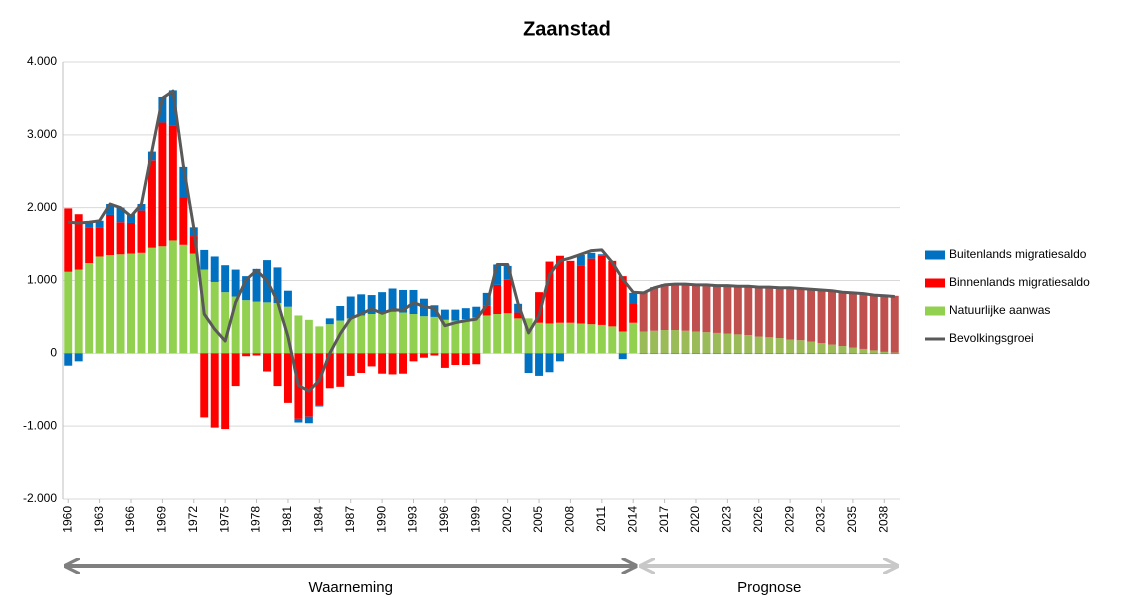  What do you see at coordinates (935, 255) in the screenshot?
I see `legend-swatch` at bounding box center [935, 255].